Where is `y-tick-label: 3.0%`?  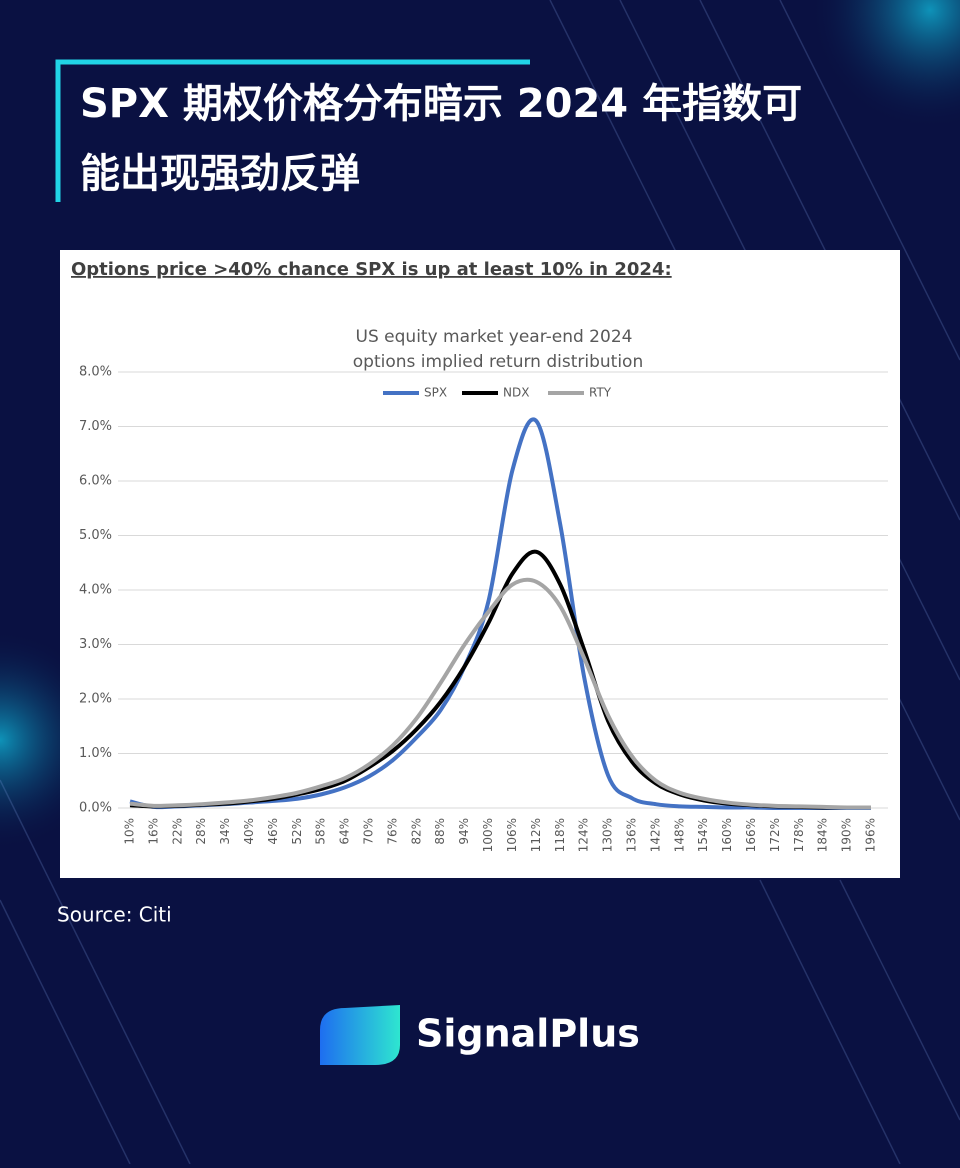 y-tick-label: 3.0% is located at coordinates (95, 644).